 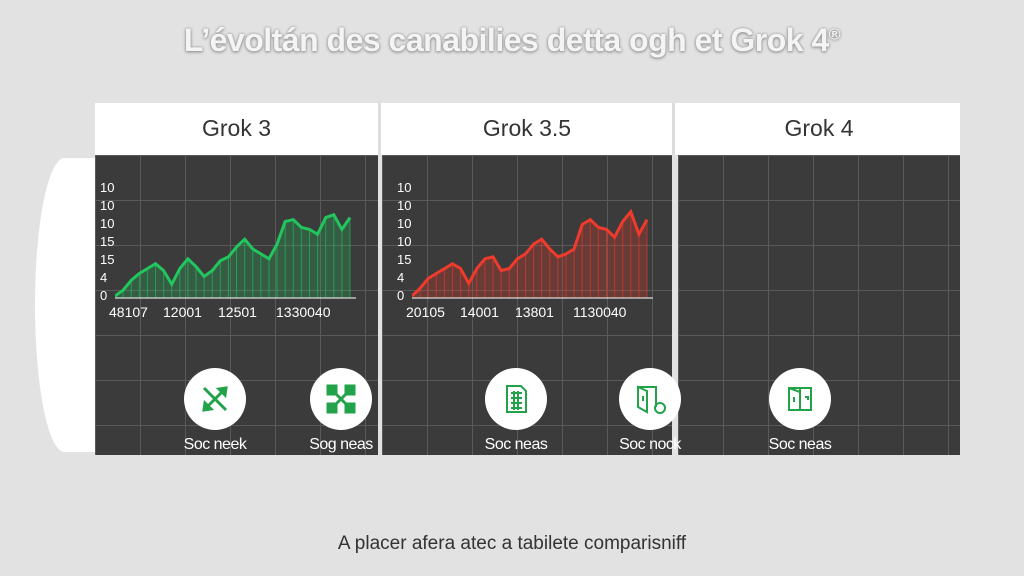 I want to click on x-tick-label: 12001, so click(x=182, y=312).